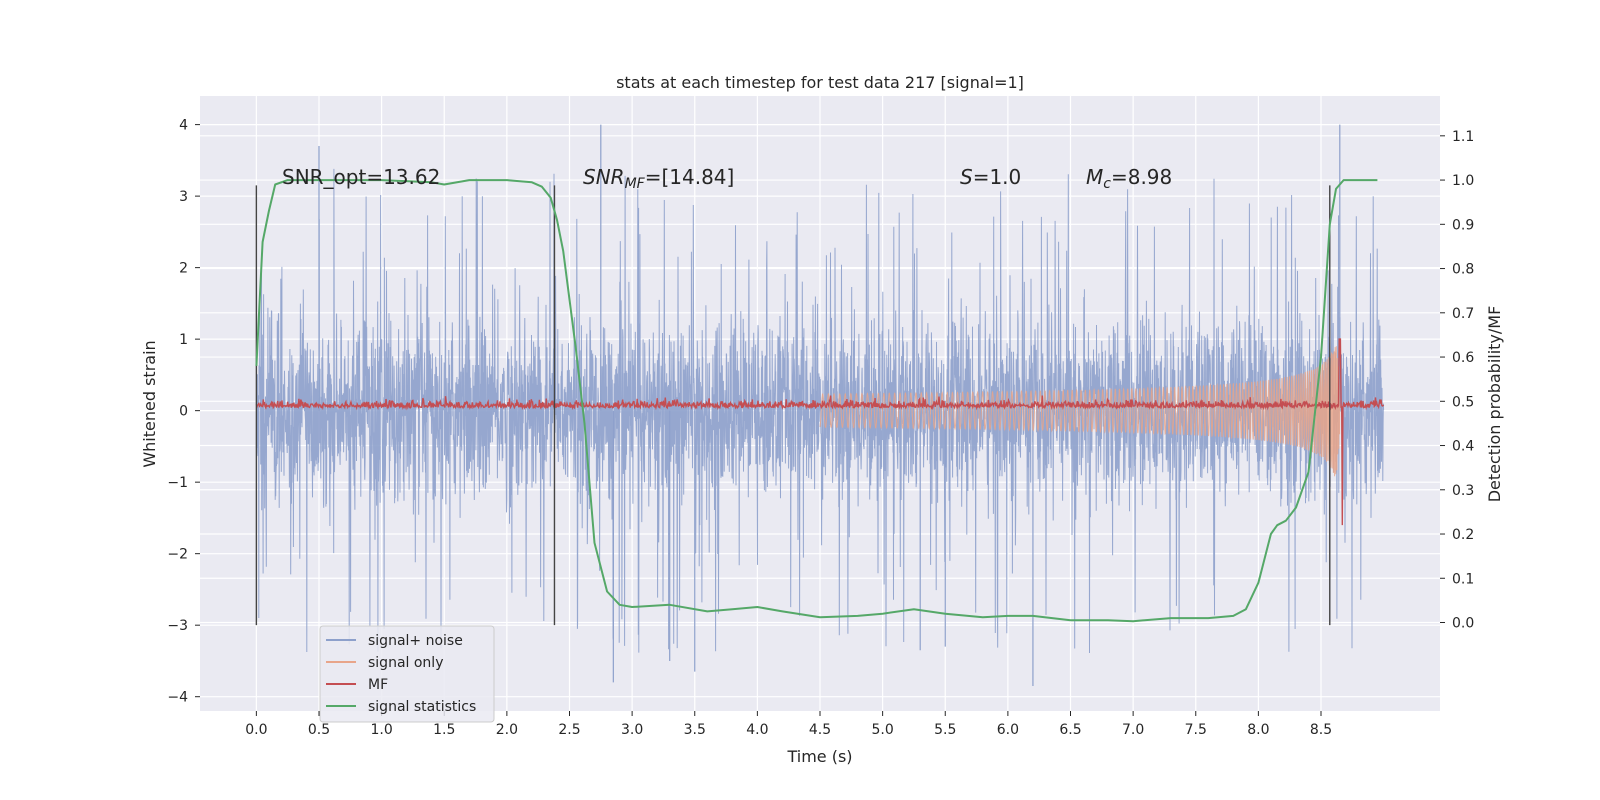  I want to click on legend-label: signal statistics, so click(422, 707).